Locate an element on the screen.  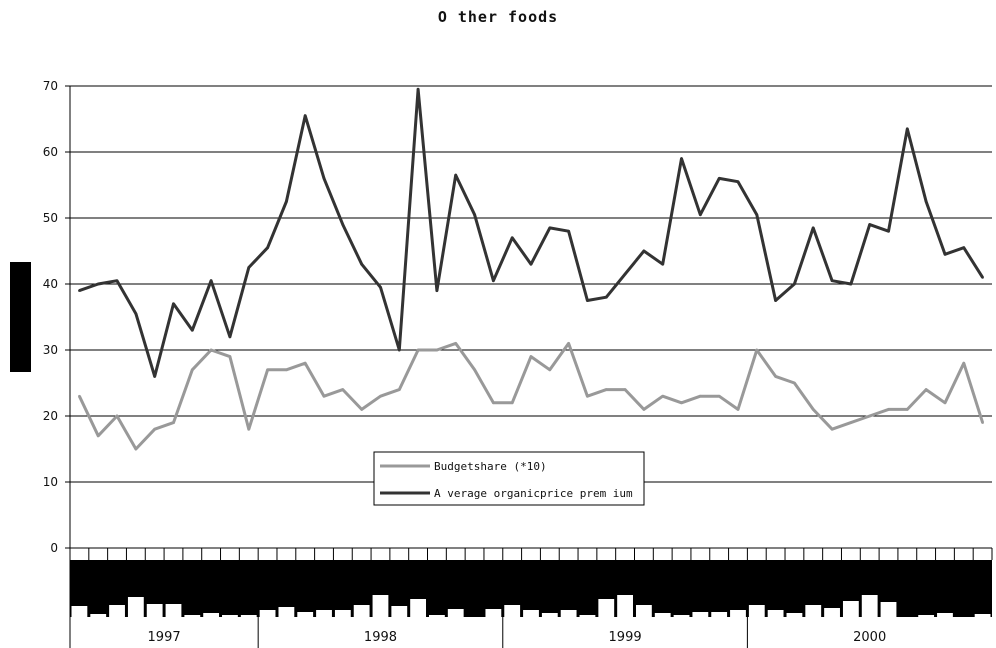
y-tick-label: 70 is located at coordinates (50, 86).